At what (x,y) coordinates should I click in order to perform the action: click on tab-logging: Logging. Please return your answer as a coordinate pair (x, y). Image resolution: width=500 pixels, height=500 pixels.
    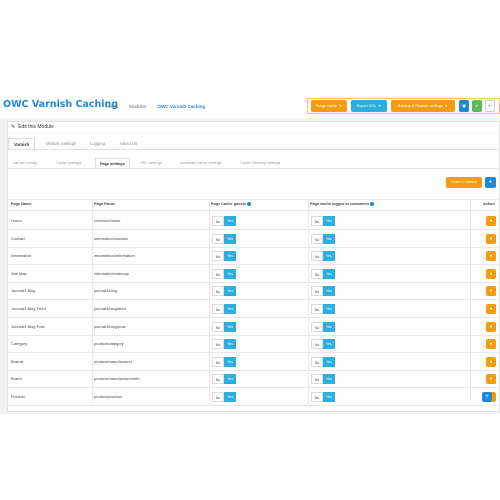
    Looking at the image, I should click on (97, 143).